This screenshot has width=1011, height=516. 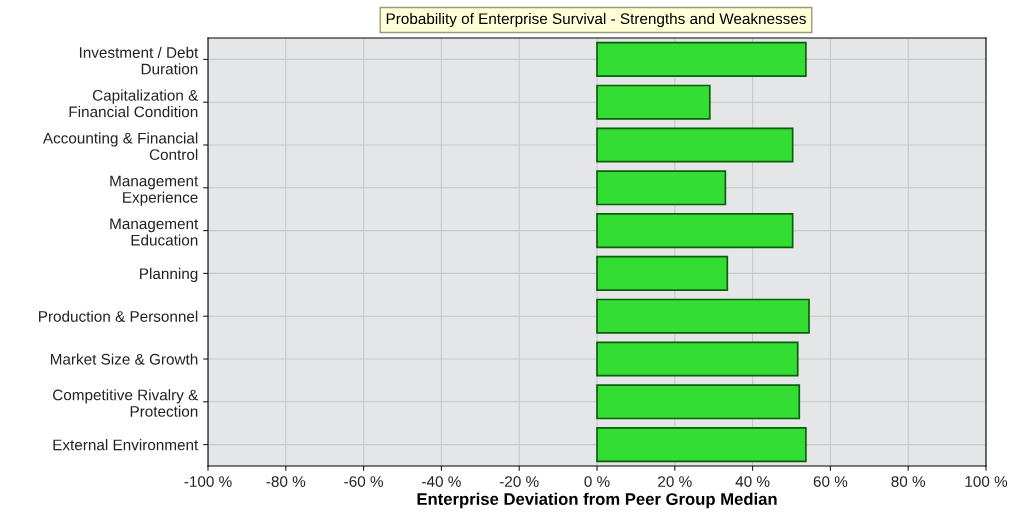 I want to click on x-tick-label: 100 %, so click(x=986, y=481).